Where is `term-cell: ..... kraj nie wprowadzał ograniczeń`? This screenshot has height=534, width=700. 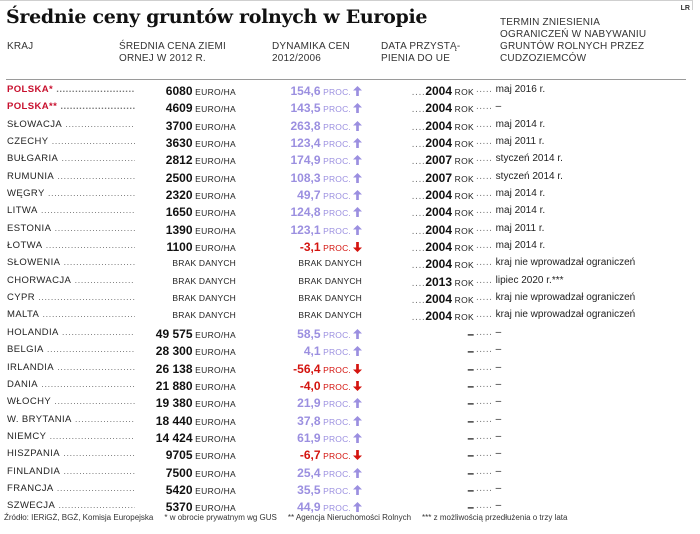 term-cell: ..... kraj nie wprowadzał ograniczeń is located at coordinates (583, 262).